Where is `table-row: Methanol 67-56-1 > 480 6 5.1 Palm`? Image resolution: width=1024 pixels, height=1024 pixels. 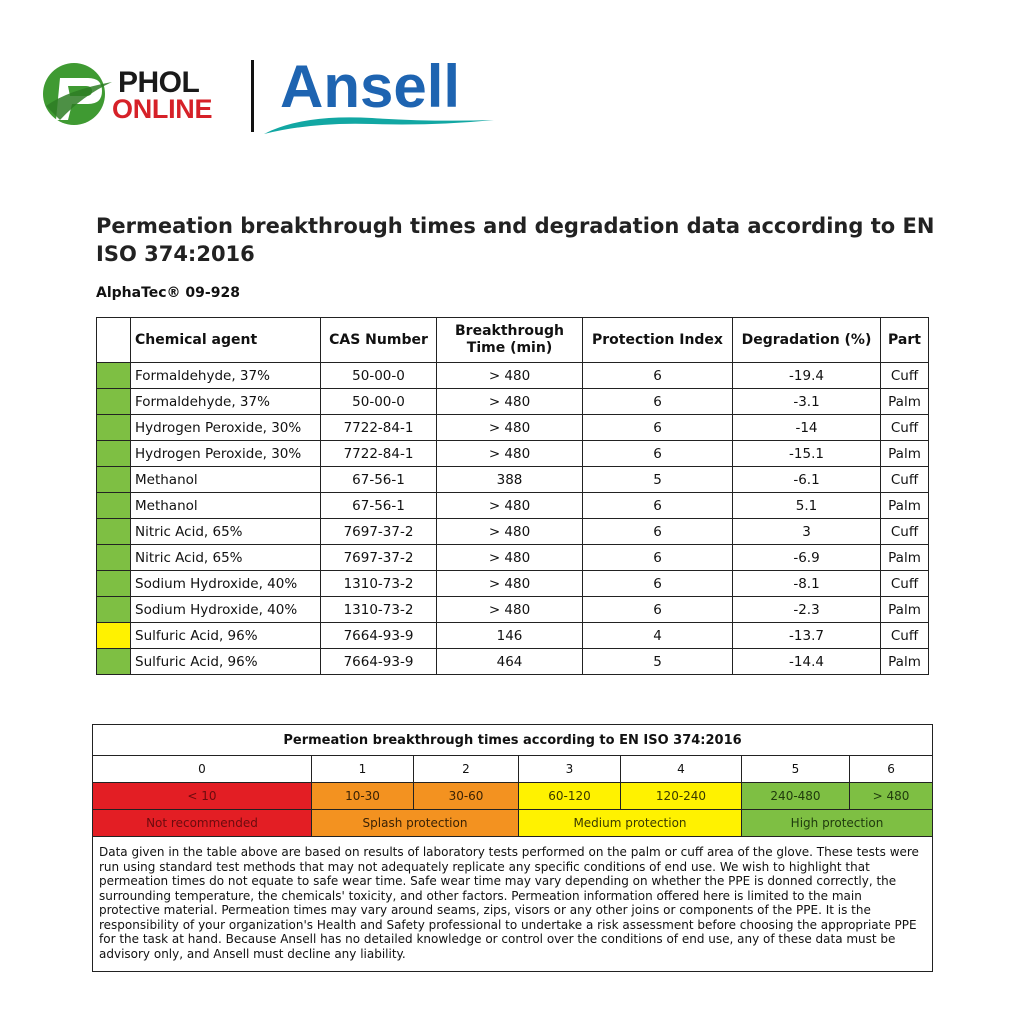
table-row: Methanol 67-56-1 > 480 6 5.1 Palm is located at coordinates (512, 505).